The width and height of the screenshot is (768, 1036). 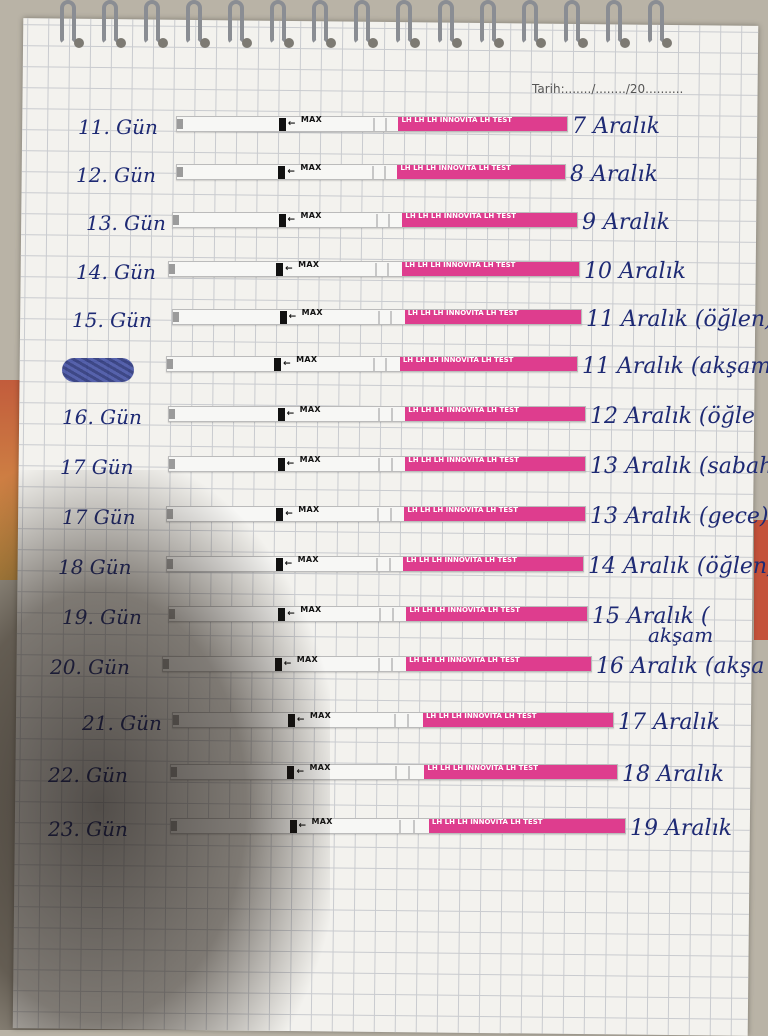 What do you see at coordinates (126, 223) in the screenshot?
I see `day-label: 13. Gün` at bounding box center [126, 223].